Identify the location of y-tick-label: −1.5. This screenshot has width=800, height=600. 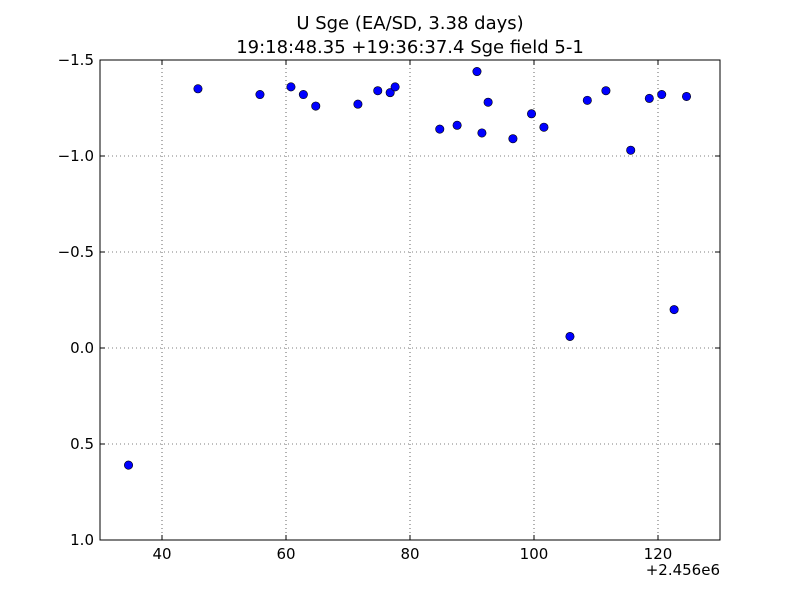
(76, 60).